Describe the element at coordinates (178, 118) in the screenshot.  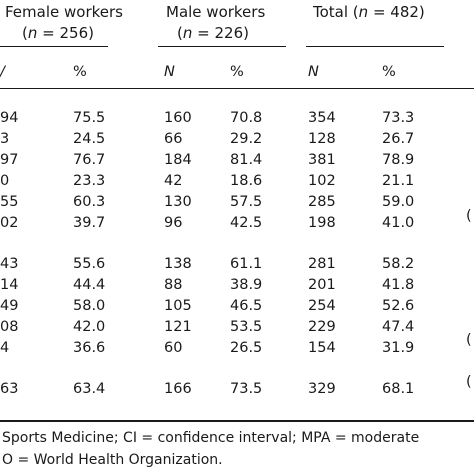
I see `cell-male-n: 160` at that location.